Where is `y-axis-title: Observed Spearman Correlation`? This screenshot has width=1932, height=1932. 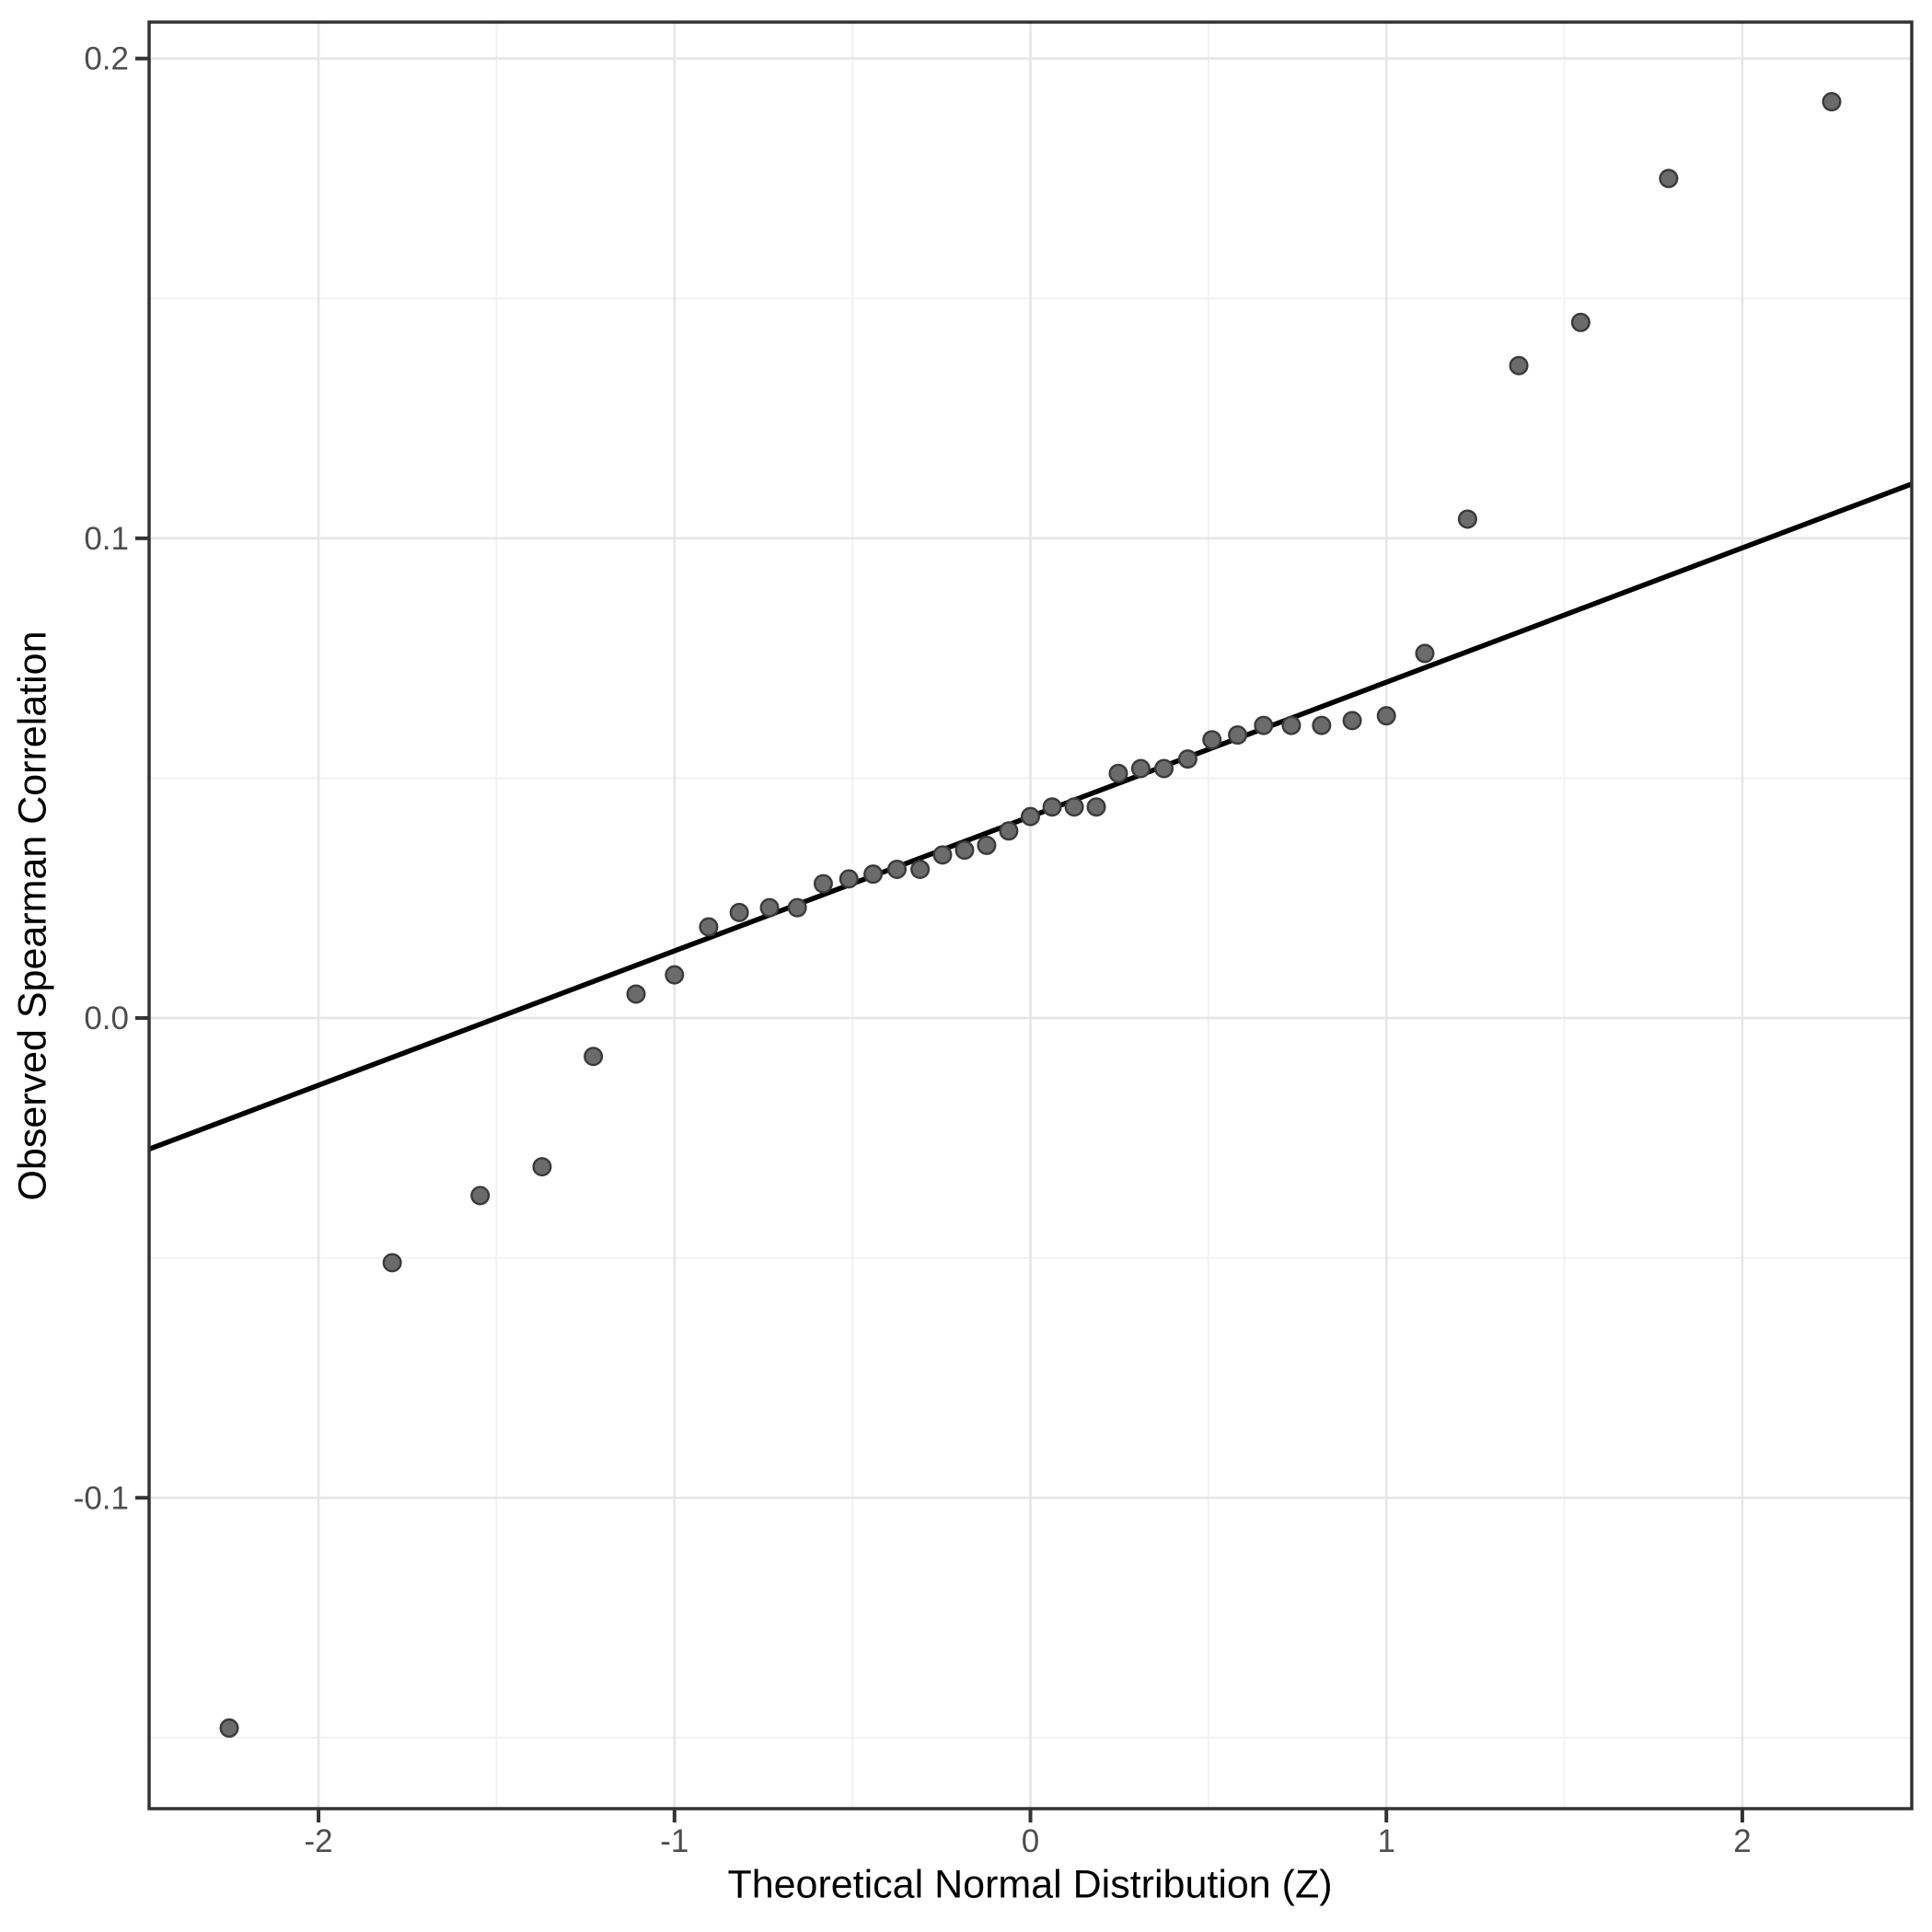 y-axis-title: Observed Spearman Correlation is located at coordinates (33, 916).